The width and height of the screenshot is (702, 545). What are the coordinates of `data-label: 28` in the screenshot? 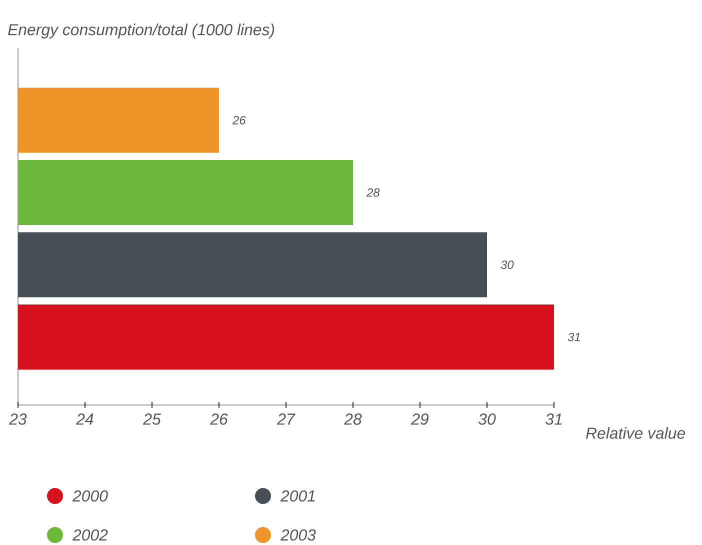 It's located at (373, 192).